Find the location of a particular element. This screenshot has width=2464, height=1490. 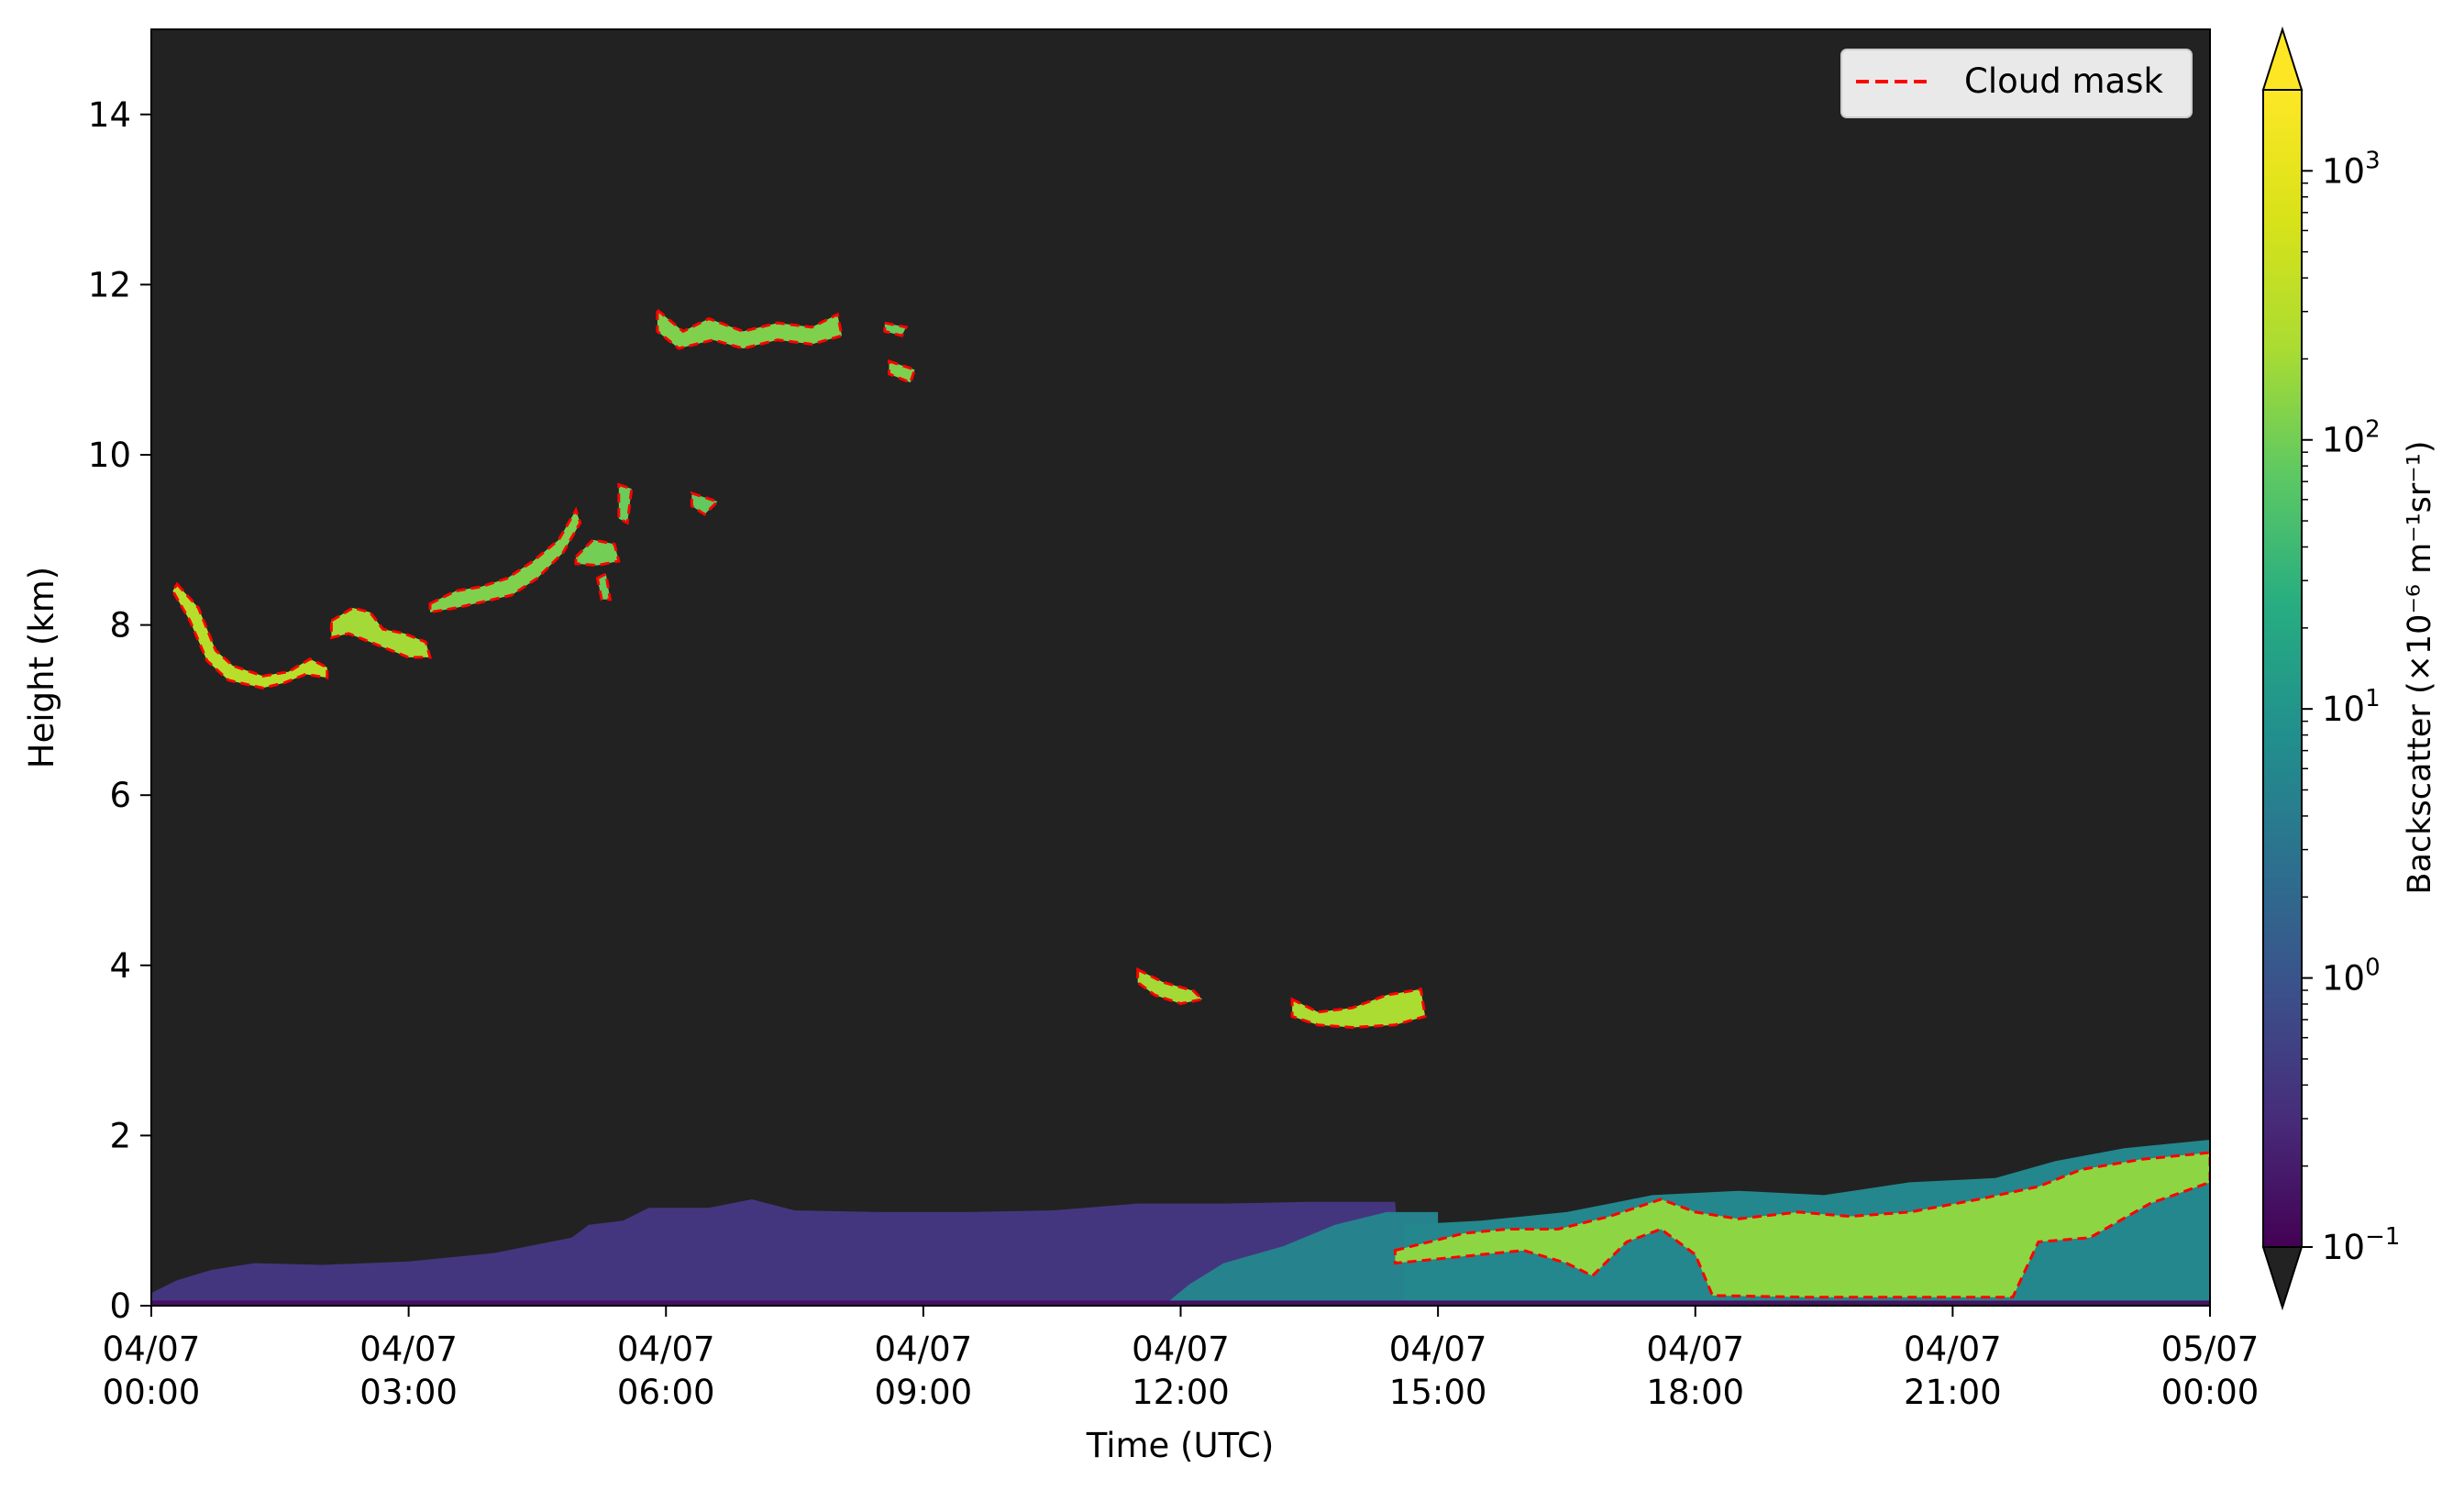

feature-pbl-aerosol is located at coordinates (777, 1252).